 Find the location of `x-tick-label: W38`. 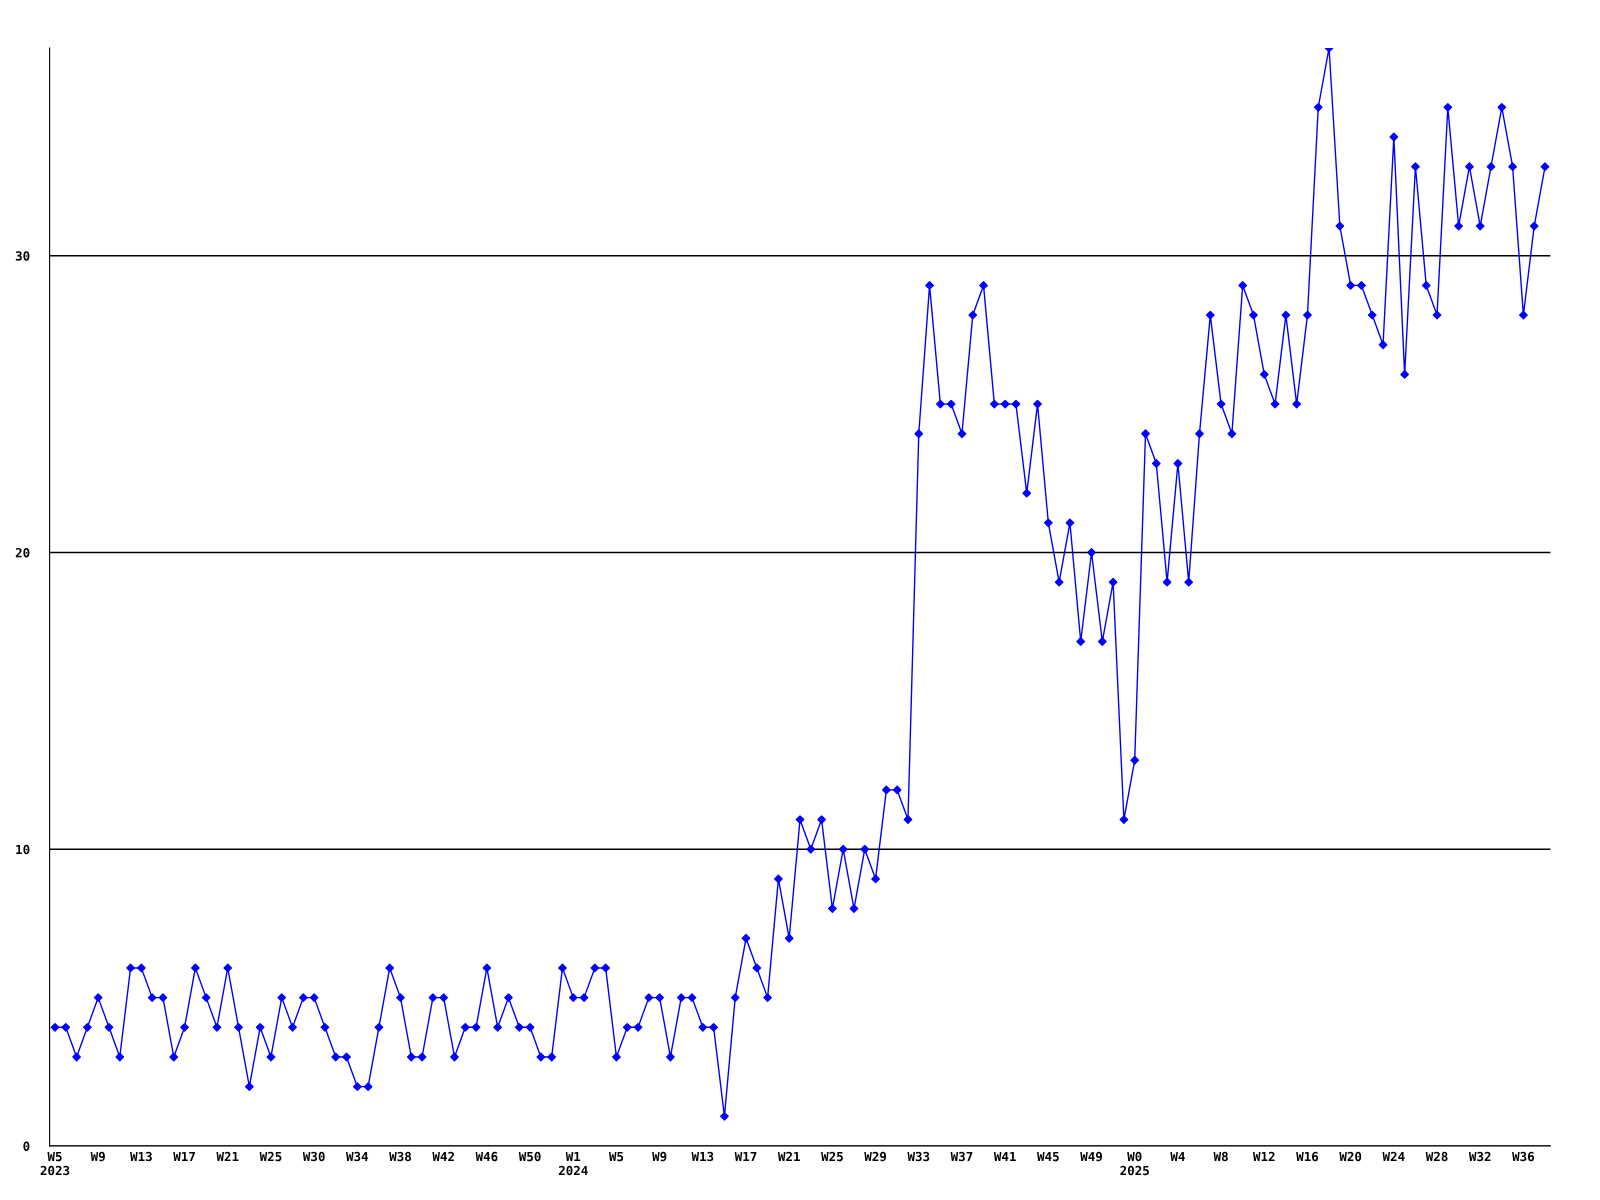

x-tick-label: W38 is located at coordinates (400, 1156).